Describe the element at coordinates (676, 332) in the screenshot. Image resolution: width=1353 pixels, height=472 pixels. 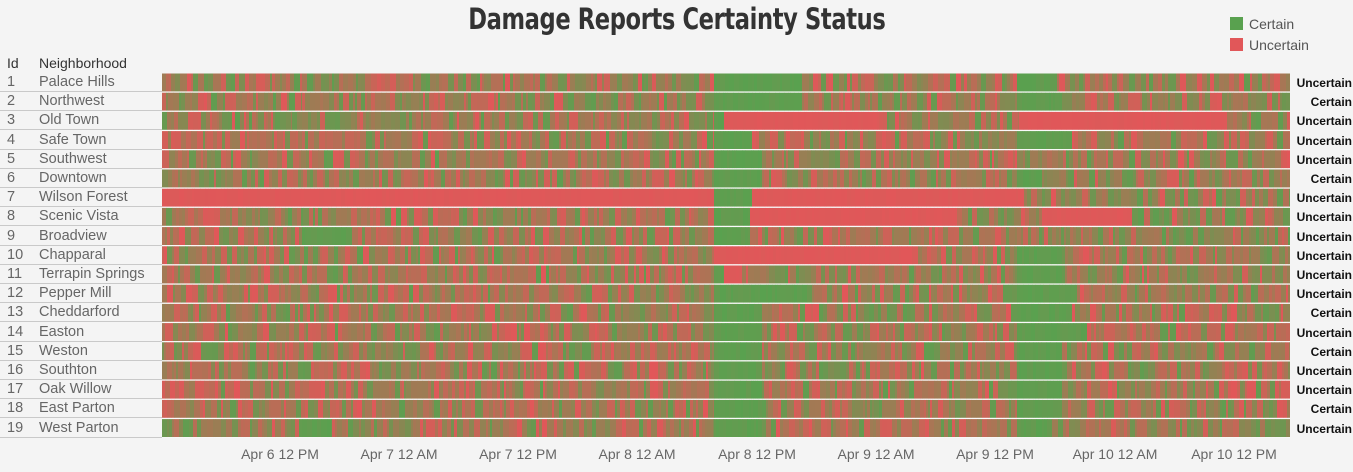
I see `table-row: 14 Easton Uncertain` at that location.